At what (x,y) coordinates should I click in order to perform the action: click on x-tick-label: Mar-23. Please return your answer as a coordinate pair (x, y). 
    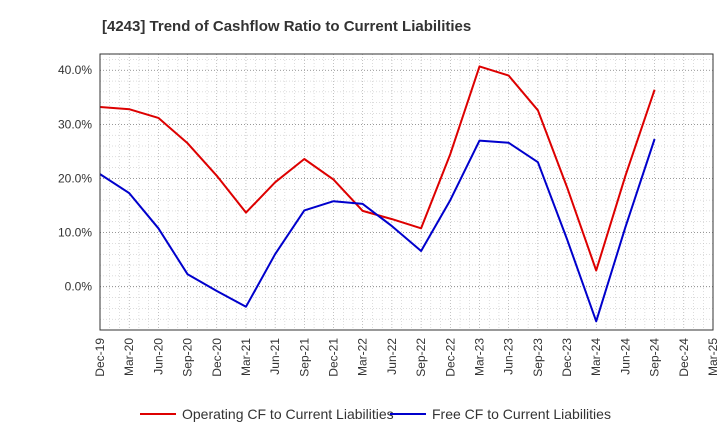
    Looking at the image, I should click on (479, 357).